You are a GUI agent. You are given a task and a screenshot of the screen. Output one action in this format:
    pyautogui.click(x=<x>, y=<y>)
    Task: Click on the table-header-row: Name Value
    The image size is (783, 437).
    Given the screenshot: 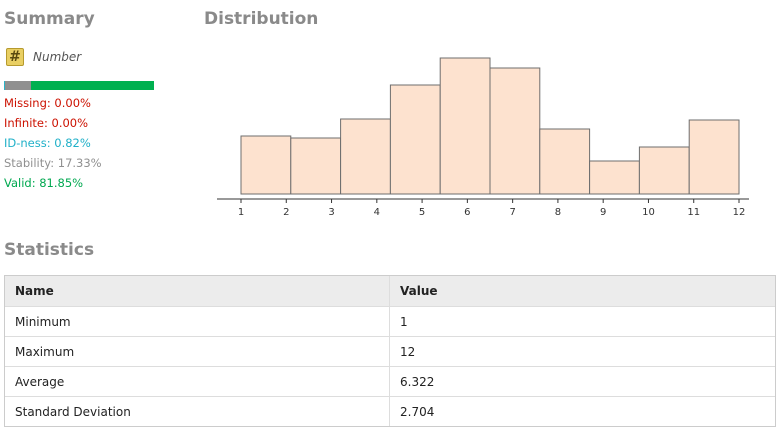 What is the action you would take?
    pyautogui.click(x=390, y=291)
    